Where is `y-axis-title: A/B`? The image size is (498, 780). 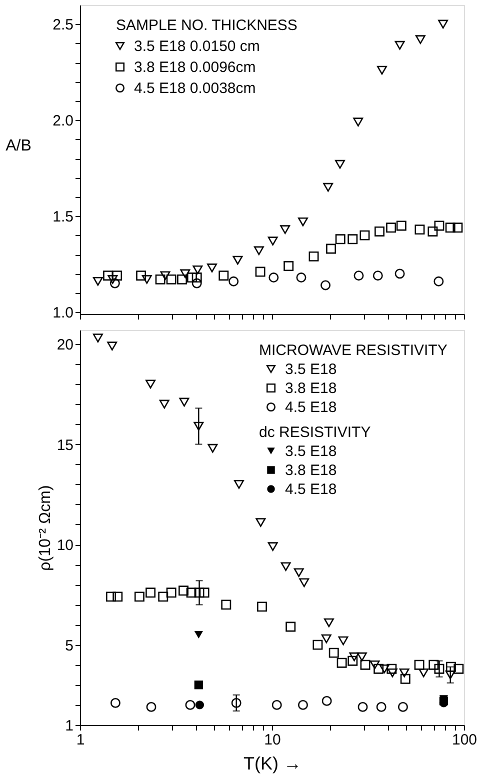
y-axis-title: A/B is located at coordinates (19, 146).